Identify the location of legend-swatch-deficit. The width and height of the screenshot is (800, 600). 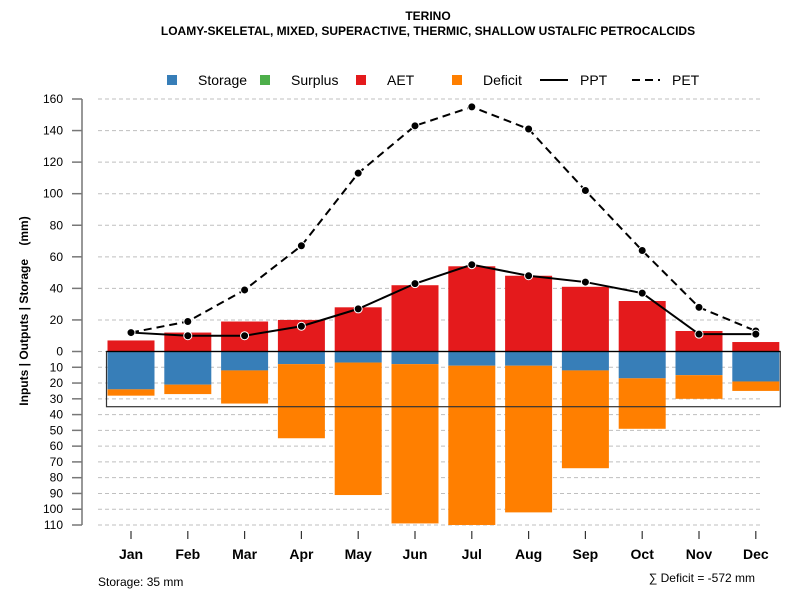
(457, 80).